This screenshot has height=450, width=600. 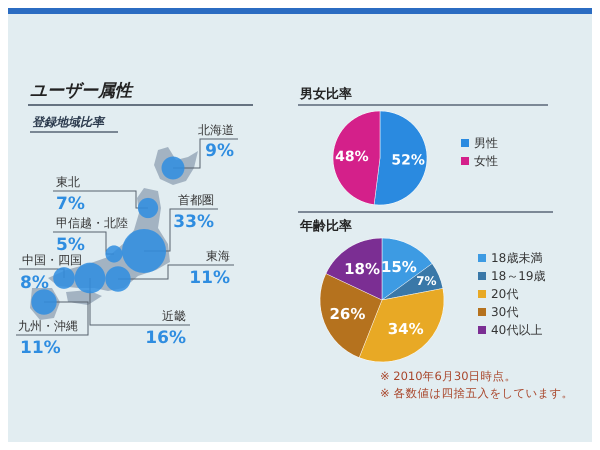 What do you see at coordinates (352, 157) in the screenshot?
I see `data-label: 48%` at bounding box center [352, 157].